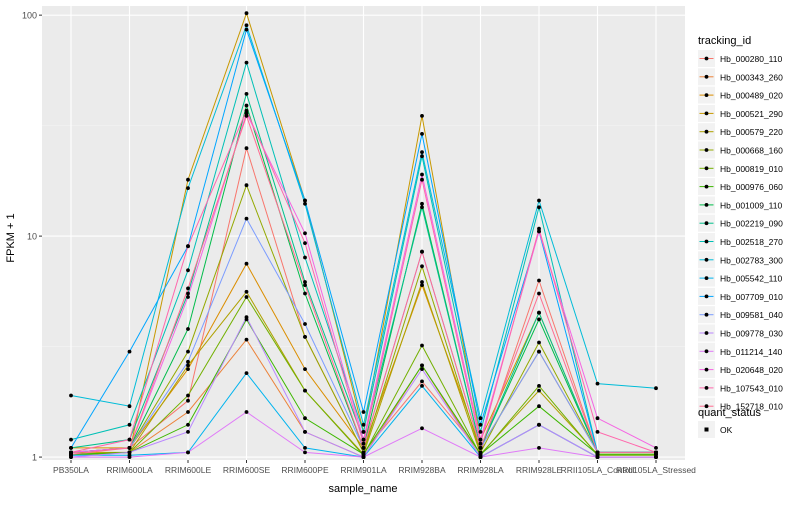 This screenshot has height=505, width=800. I want to click on shape-legend-label: OK, so click(726, 430).